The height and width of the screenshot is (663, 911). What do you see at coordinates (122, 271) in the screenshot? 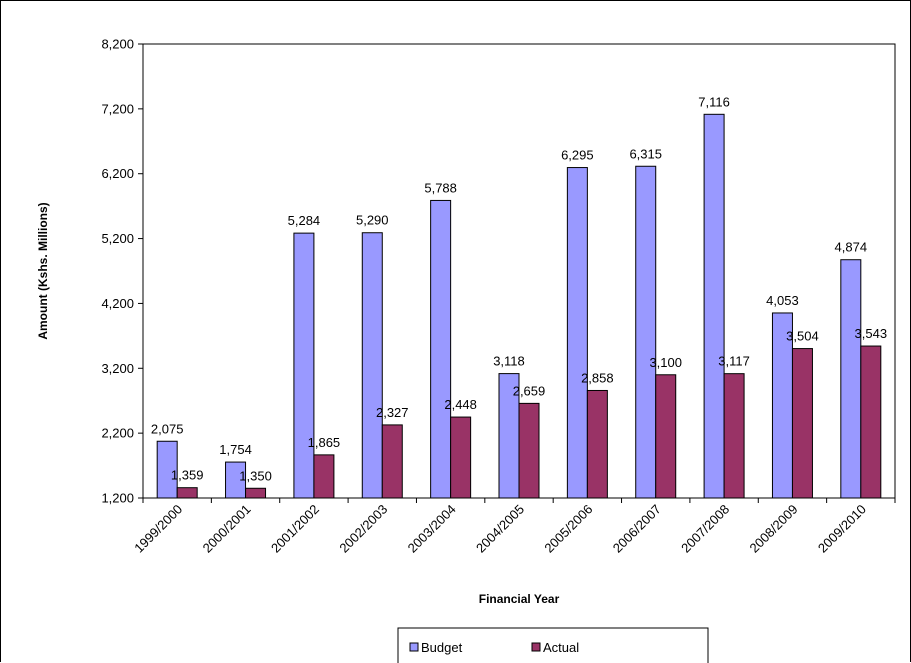
I see `y-axis: 1,200 2,200 3,200 4,200 5,200 6,200 7,200 8,200` at bounding box center [122, 271].